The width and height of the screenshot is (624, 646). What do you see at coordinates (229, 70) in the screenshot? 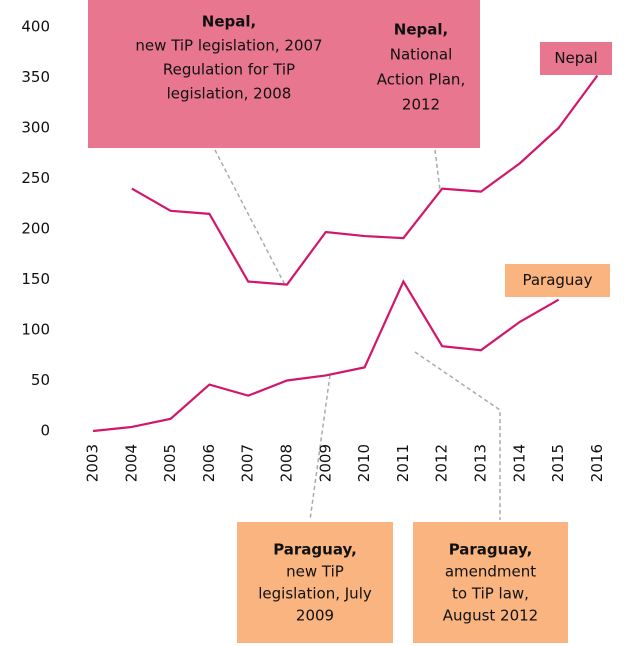
I see `annotation-text: Regulation for TiP` at bounding box center [229, 70].